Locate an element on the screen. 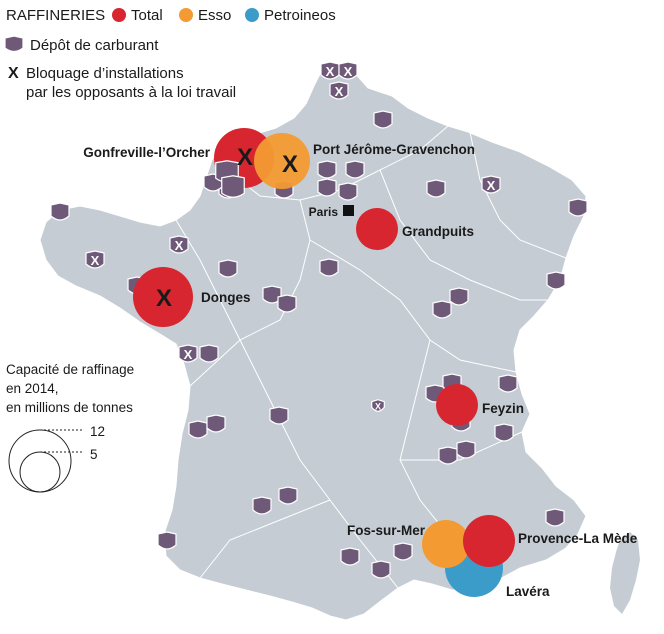 The height and width of the screenshot is (634, 664). legend-blockade-label-1: Bloquage d’installations is located at coordinates (105, 73).